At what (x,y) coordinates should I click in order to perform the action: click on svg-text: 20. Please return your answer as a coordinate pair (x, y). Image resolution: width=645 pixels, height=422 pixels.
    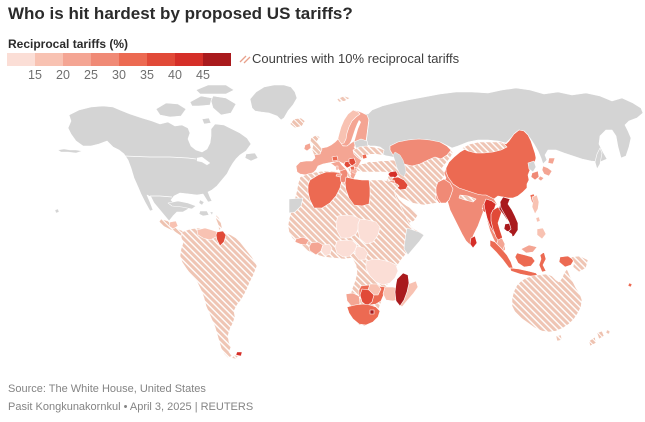
    Looking at the image, I should click on (63, 75).